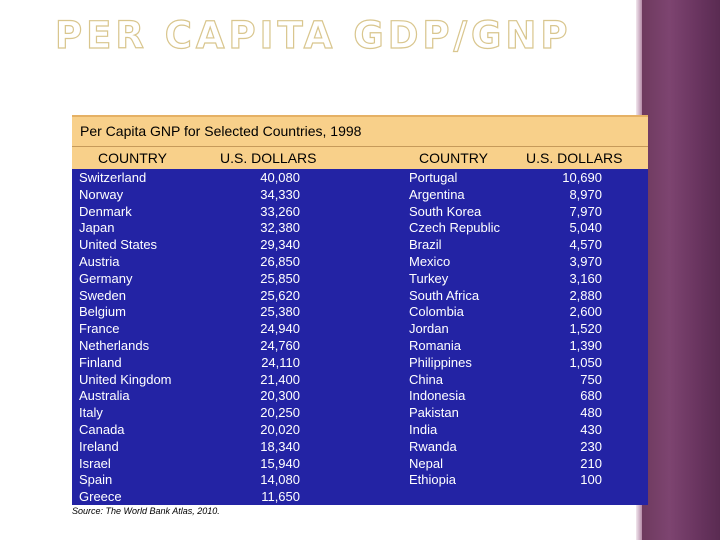 The width and height of the screenshot is (720, 540). I want to click on country-cell: Canada, so click(102, 429).